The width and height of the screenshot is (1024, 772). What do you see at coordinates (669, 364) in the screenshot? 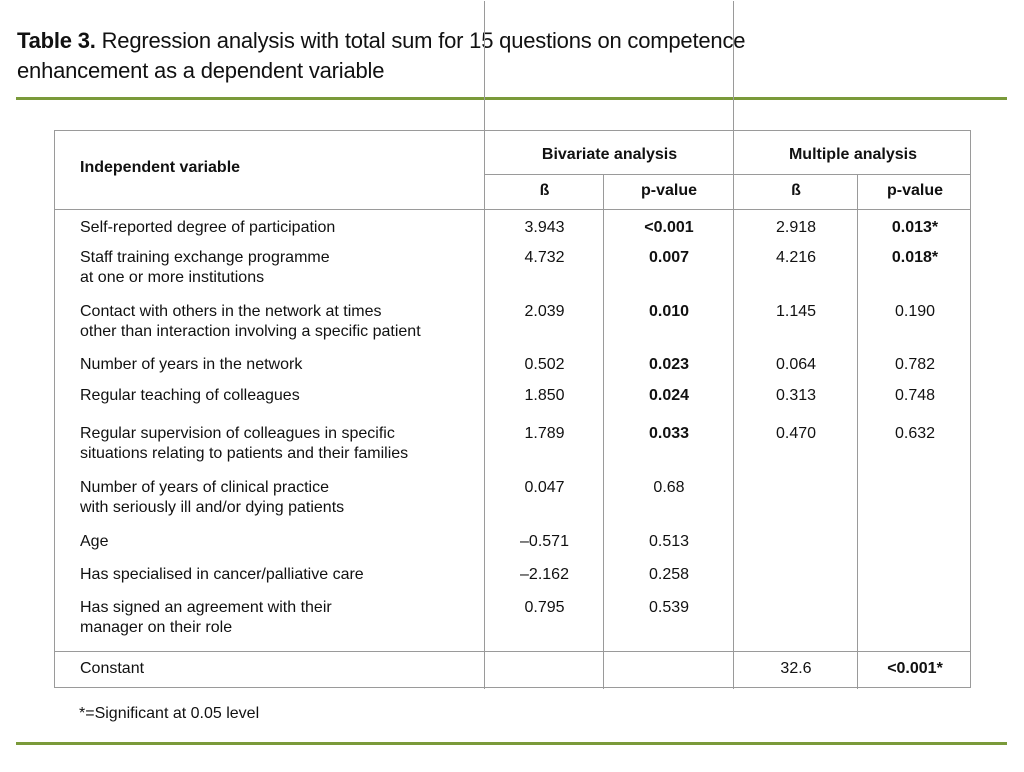
I see `bivariate-p-value: 0.023` at bounding box center [669, 364].